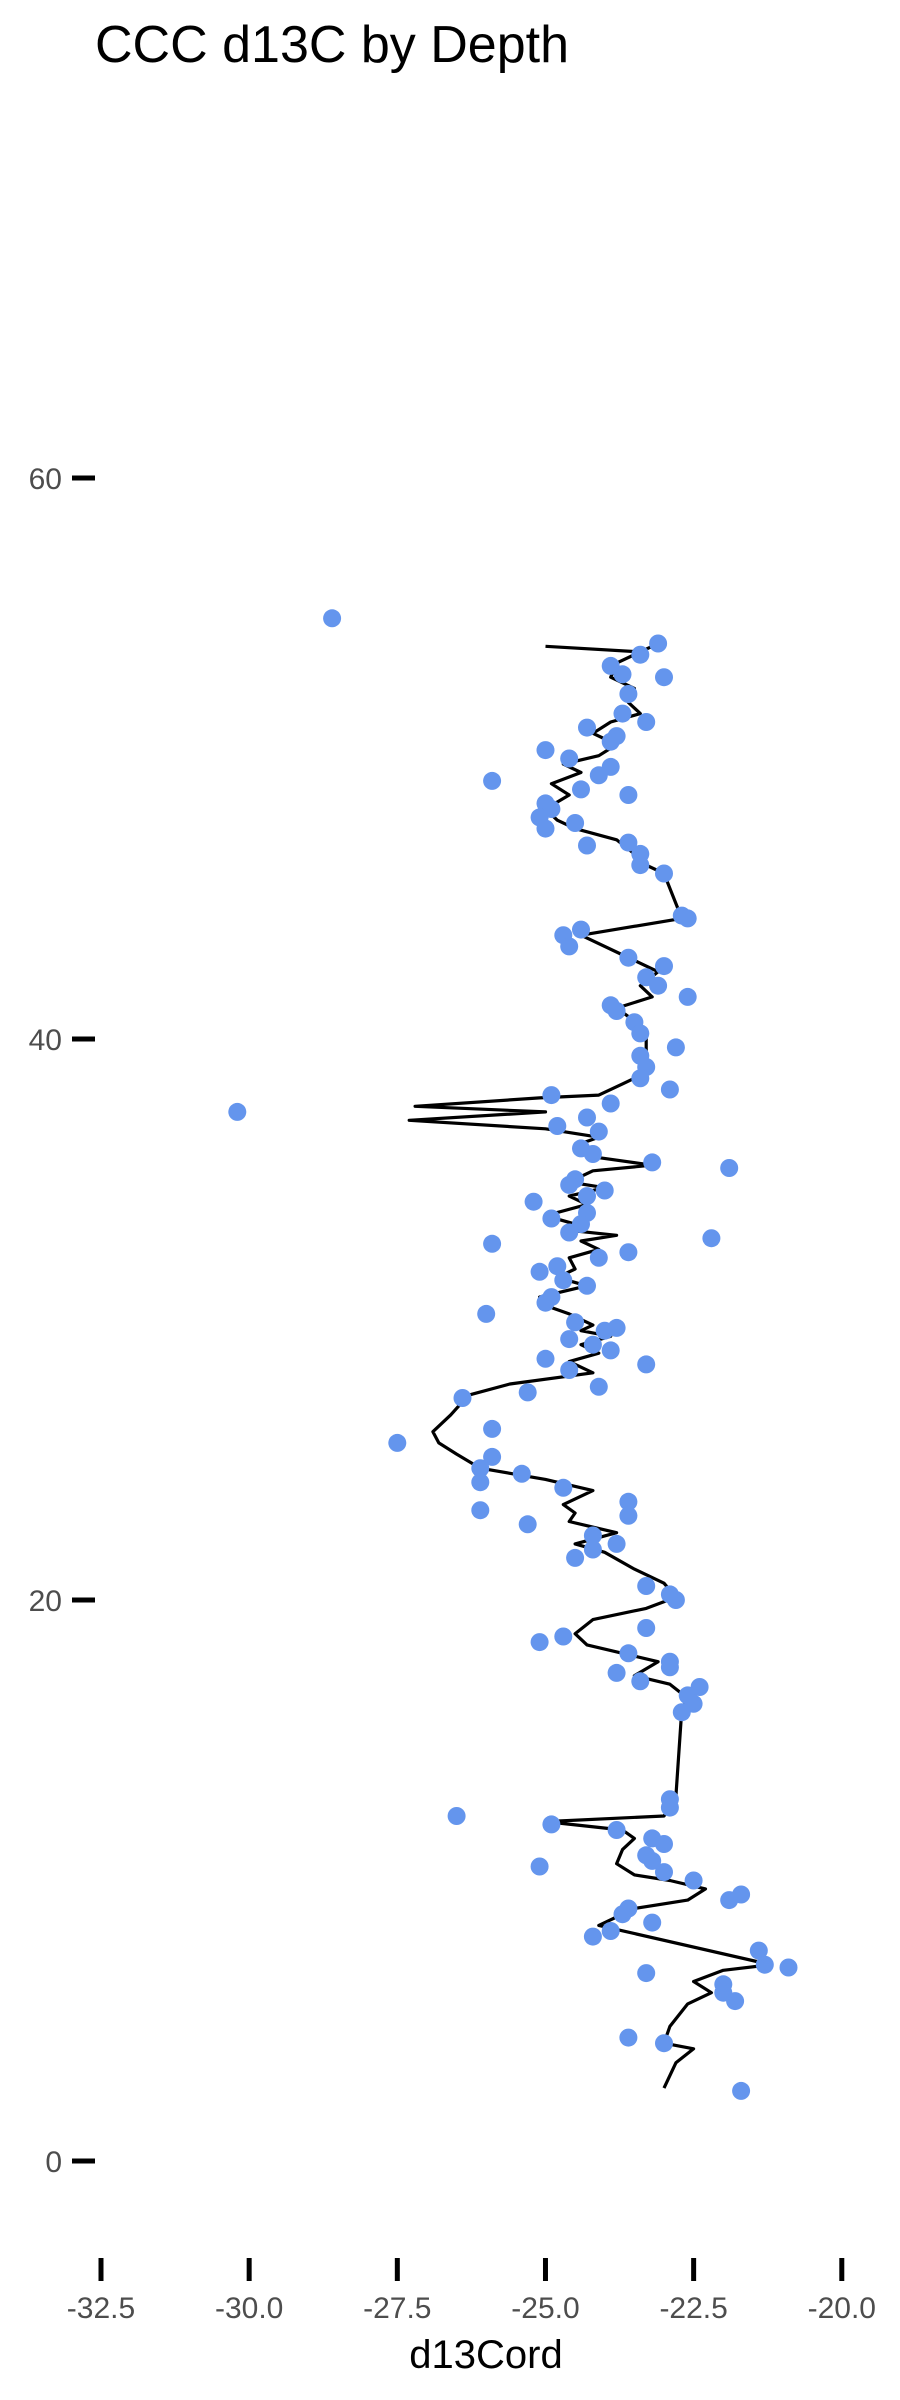 This screenshot has height=2400, width=900. What do you see at coordinates (53, 2162) in the screenshot?
I see `y-tick-label: 0` at bounding box center [53, 2162].